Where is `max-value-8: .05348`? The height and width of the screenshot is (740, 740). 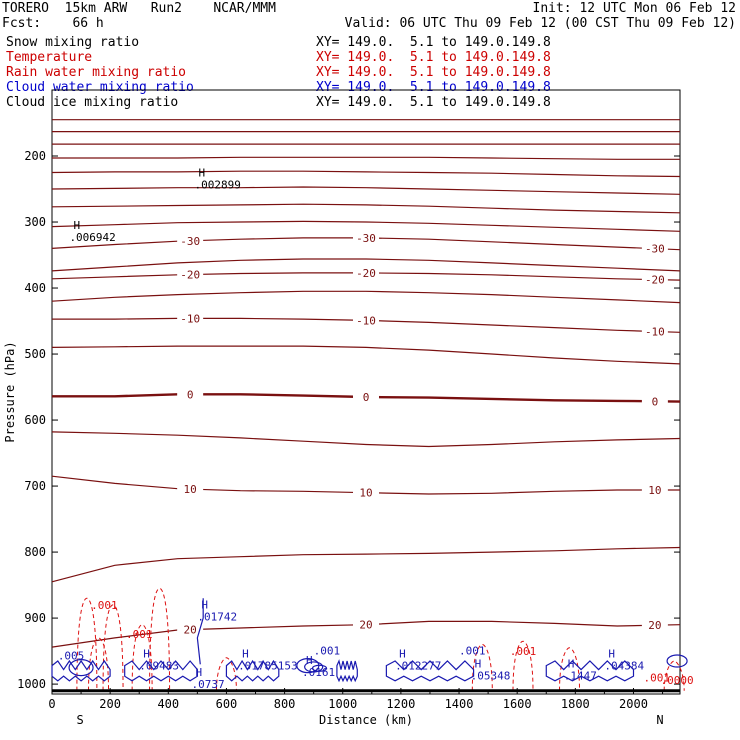 max-value-8: .05348 is located at coordinates (491, 675).